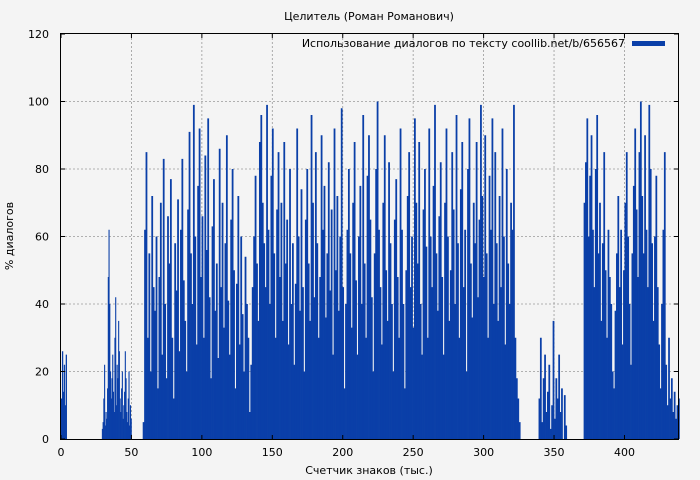 Image resolution: width=700 pixels, height=480 pixels. Describe the element at coordinates (42, 304) in the screenshot. I see `y-tick-label: 40` at that location.